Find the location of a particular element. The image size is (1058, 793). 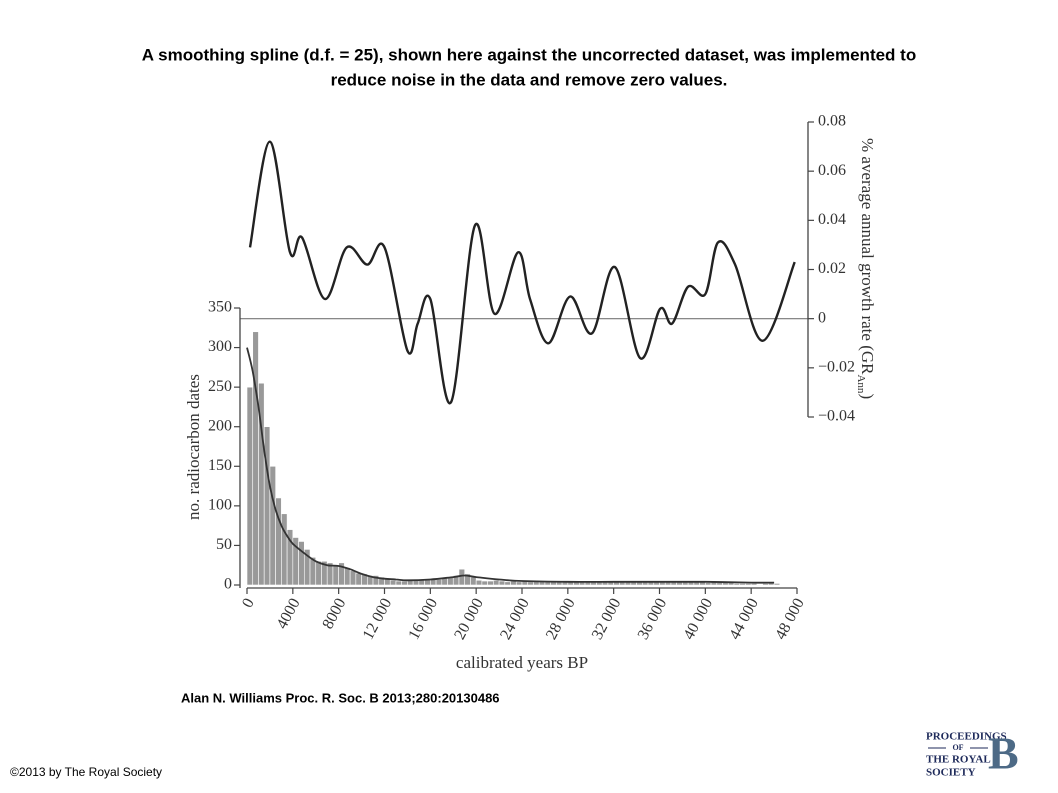

x-tick-label: 4000 is located at coordinates (289, 614).